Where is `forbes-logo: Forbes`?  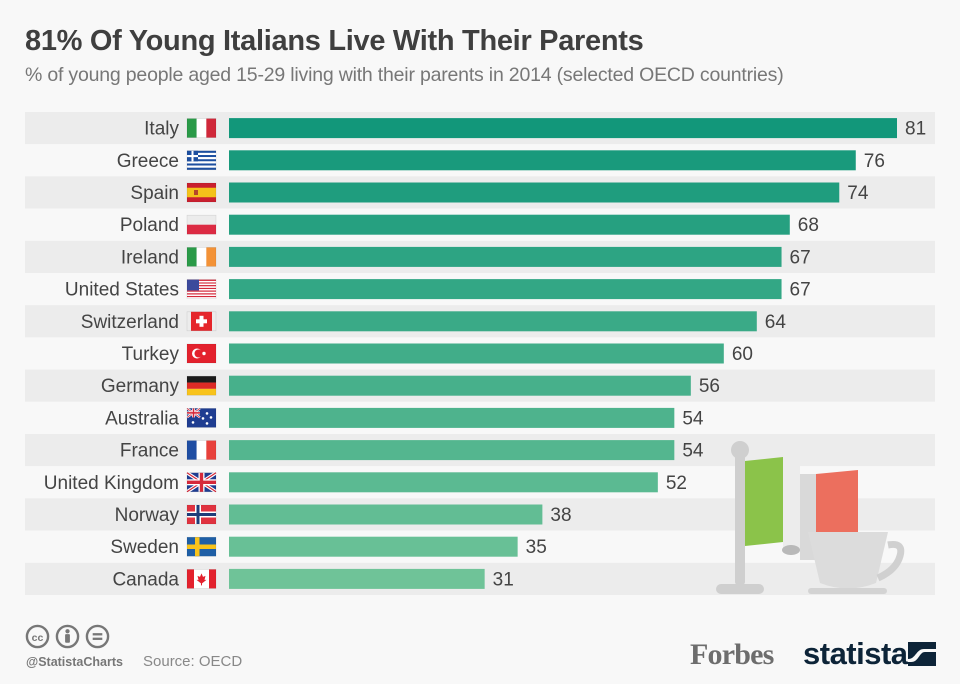
forbes-logo: Forbes is located at coordinates (732, 654).